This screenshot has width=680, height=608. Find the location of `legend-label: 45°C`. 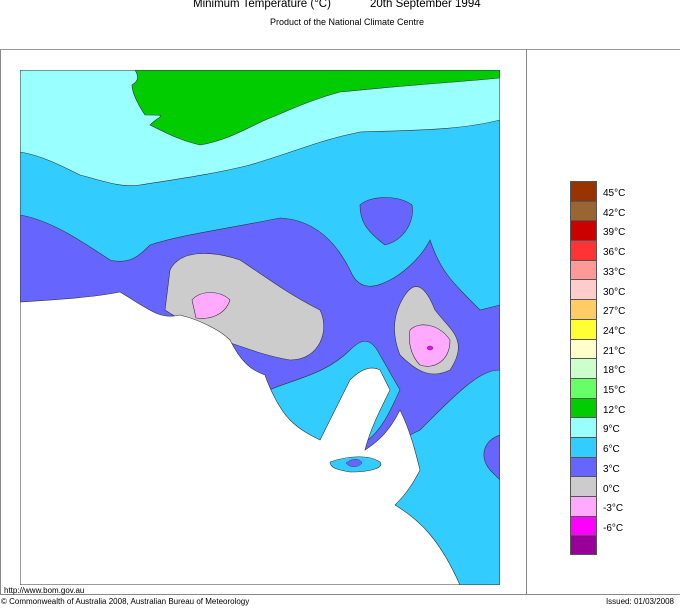

legend-label: 45°C is located at coordinates (614, 193).